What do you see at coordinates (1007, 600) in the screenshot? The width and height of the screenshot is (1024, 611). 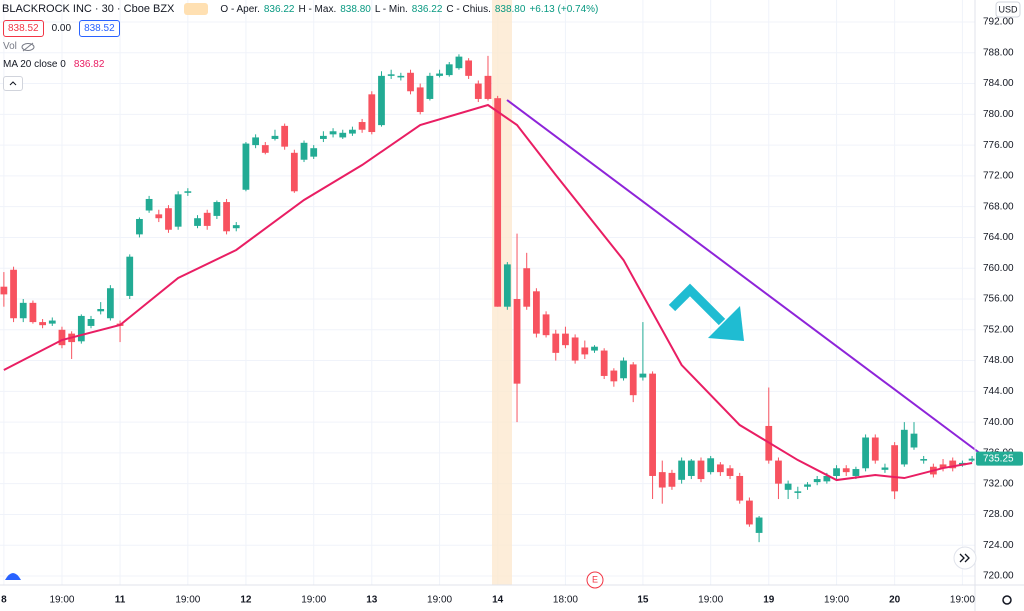 I see `settings-icon` at bounding box center [1007, 600].